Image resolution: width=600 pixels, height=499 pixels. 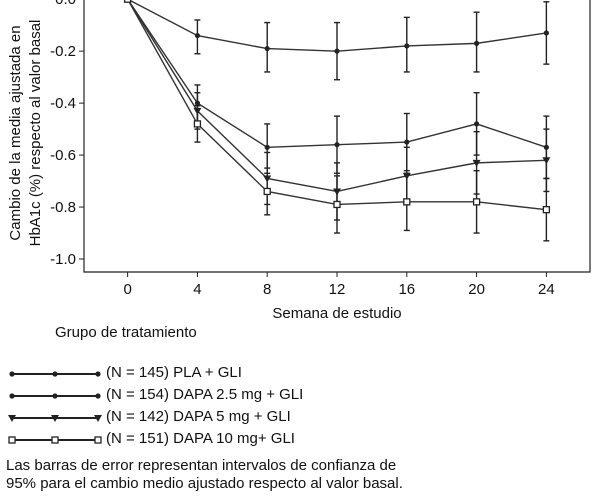 What do you see at coordinates (197, 289) in the screenshot?
I see `x-tick-label: 4` at bounding box center [197, 289].